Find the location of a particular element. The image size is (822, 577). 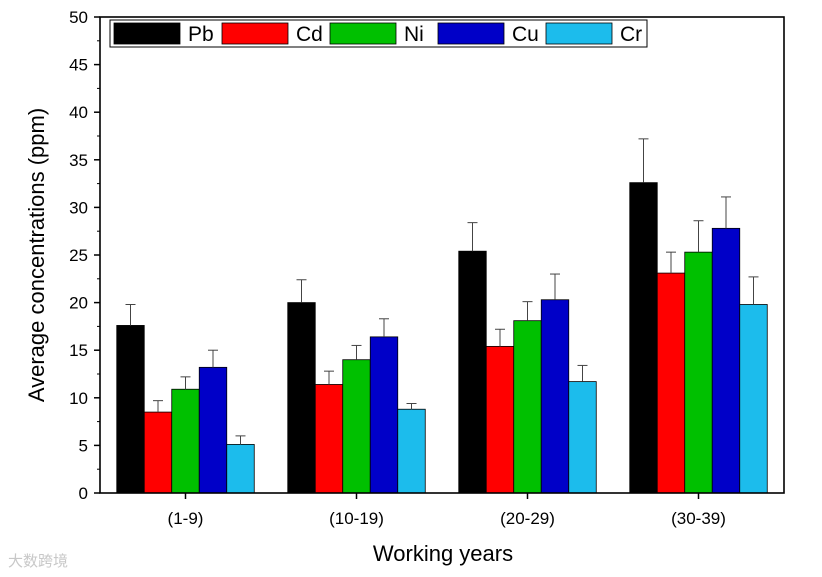

y-tick-label: 25 is located at coordinates (78, 255).